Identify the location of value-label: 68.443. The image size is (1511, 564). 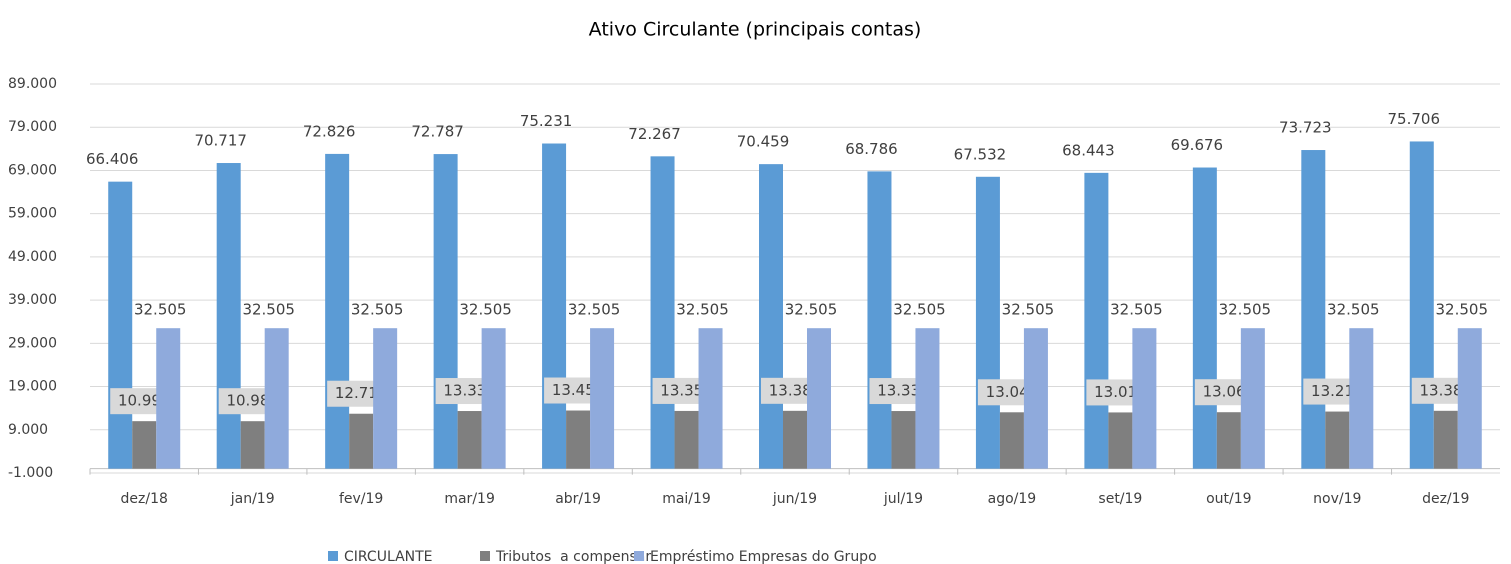
(1088, 150).